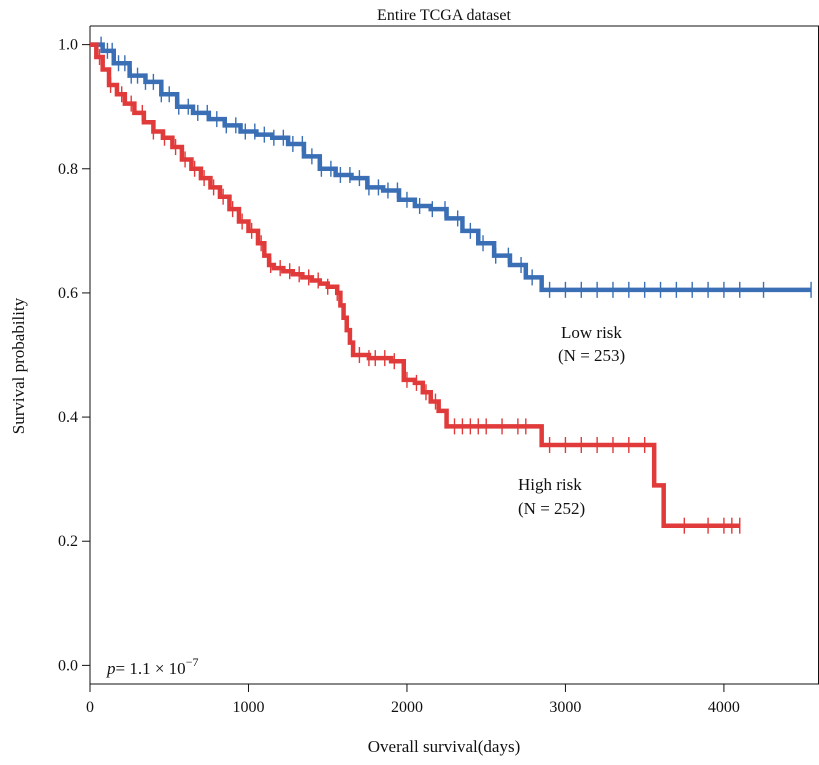  I want to click on x-tick-label: 3000, so click(565, 707).